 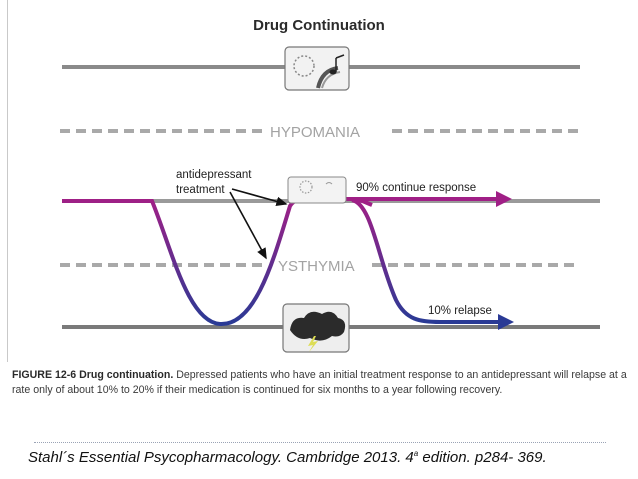 I want to click on treatment-annotation-line1: antidepressant, so click(x=214, y=175).